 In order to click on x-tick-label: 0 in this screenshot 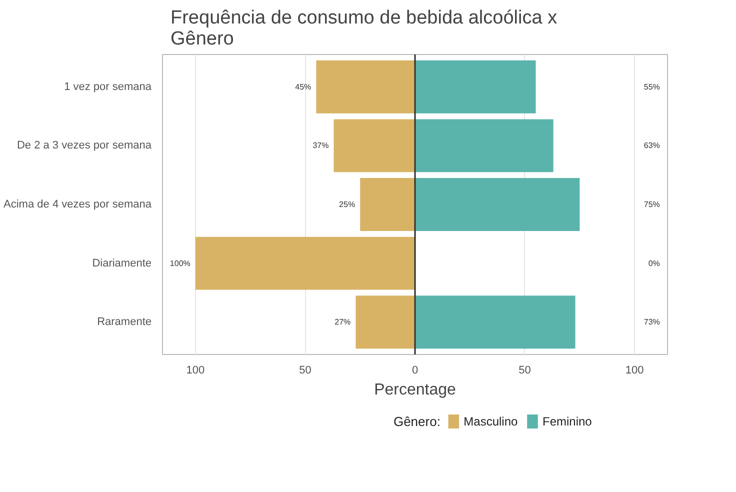, I will do `click(415, 370)`.